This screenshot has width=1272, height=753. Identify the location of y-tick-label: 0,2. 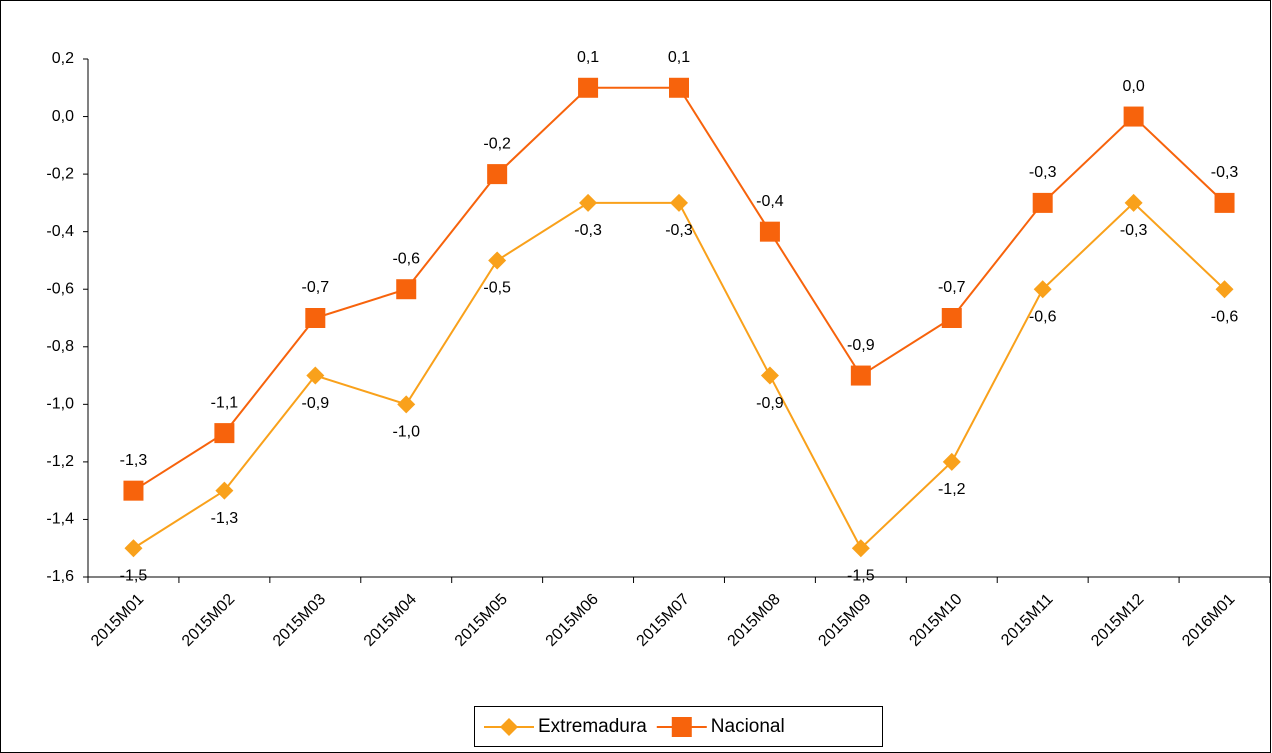
(63, 58).